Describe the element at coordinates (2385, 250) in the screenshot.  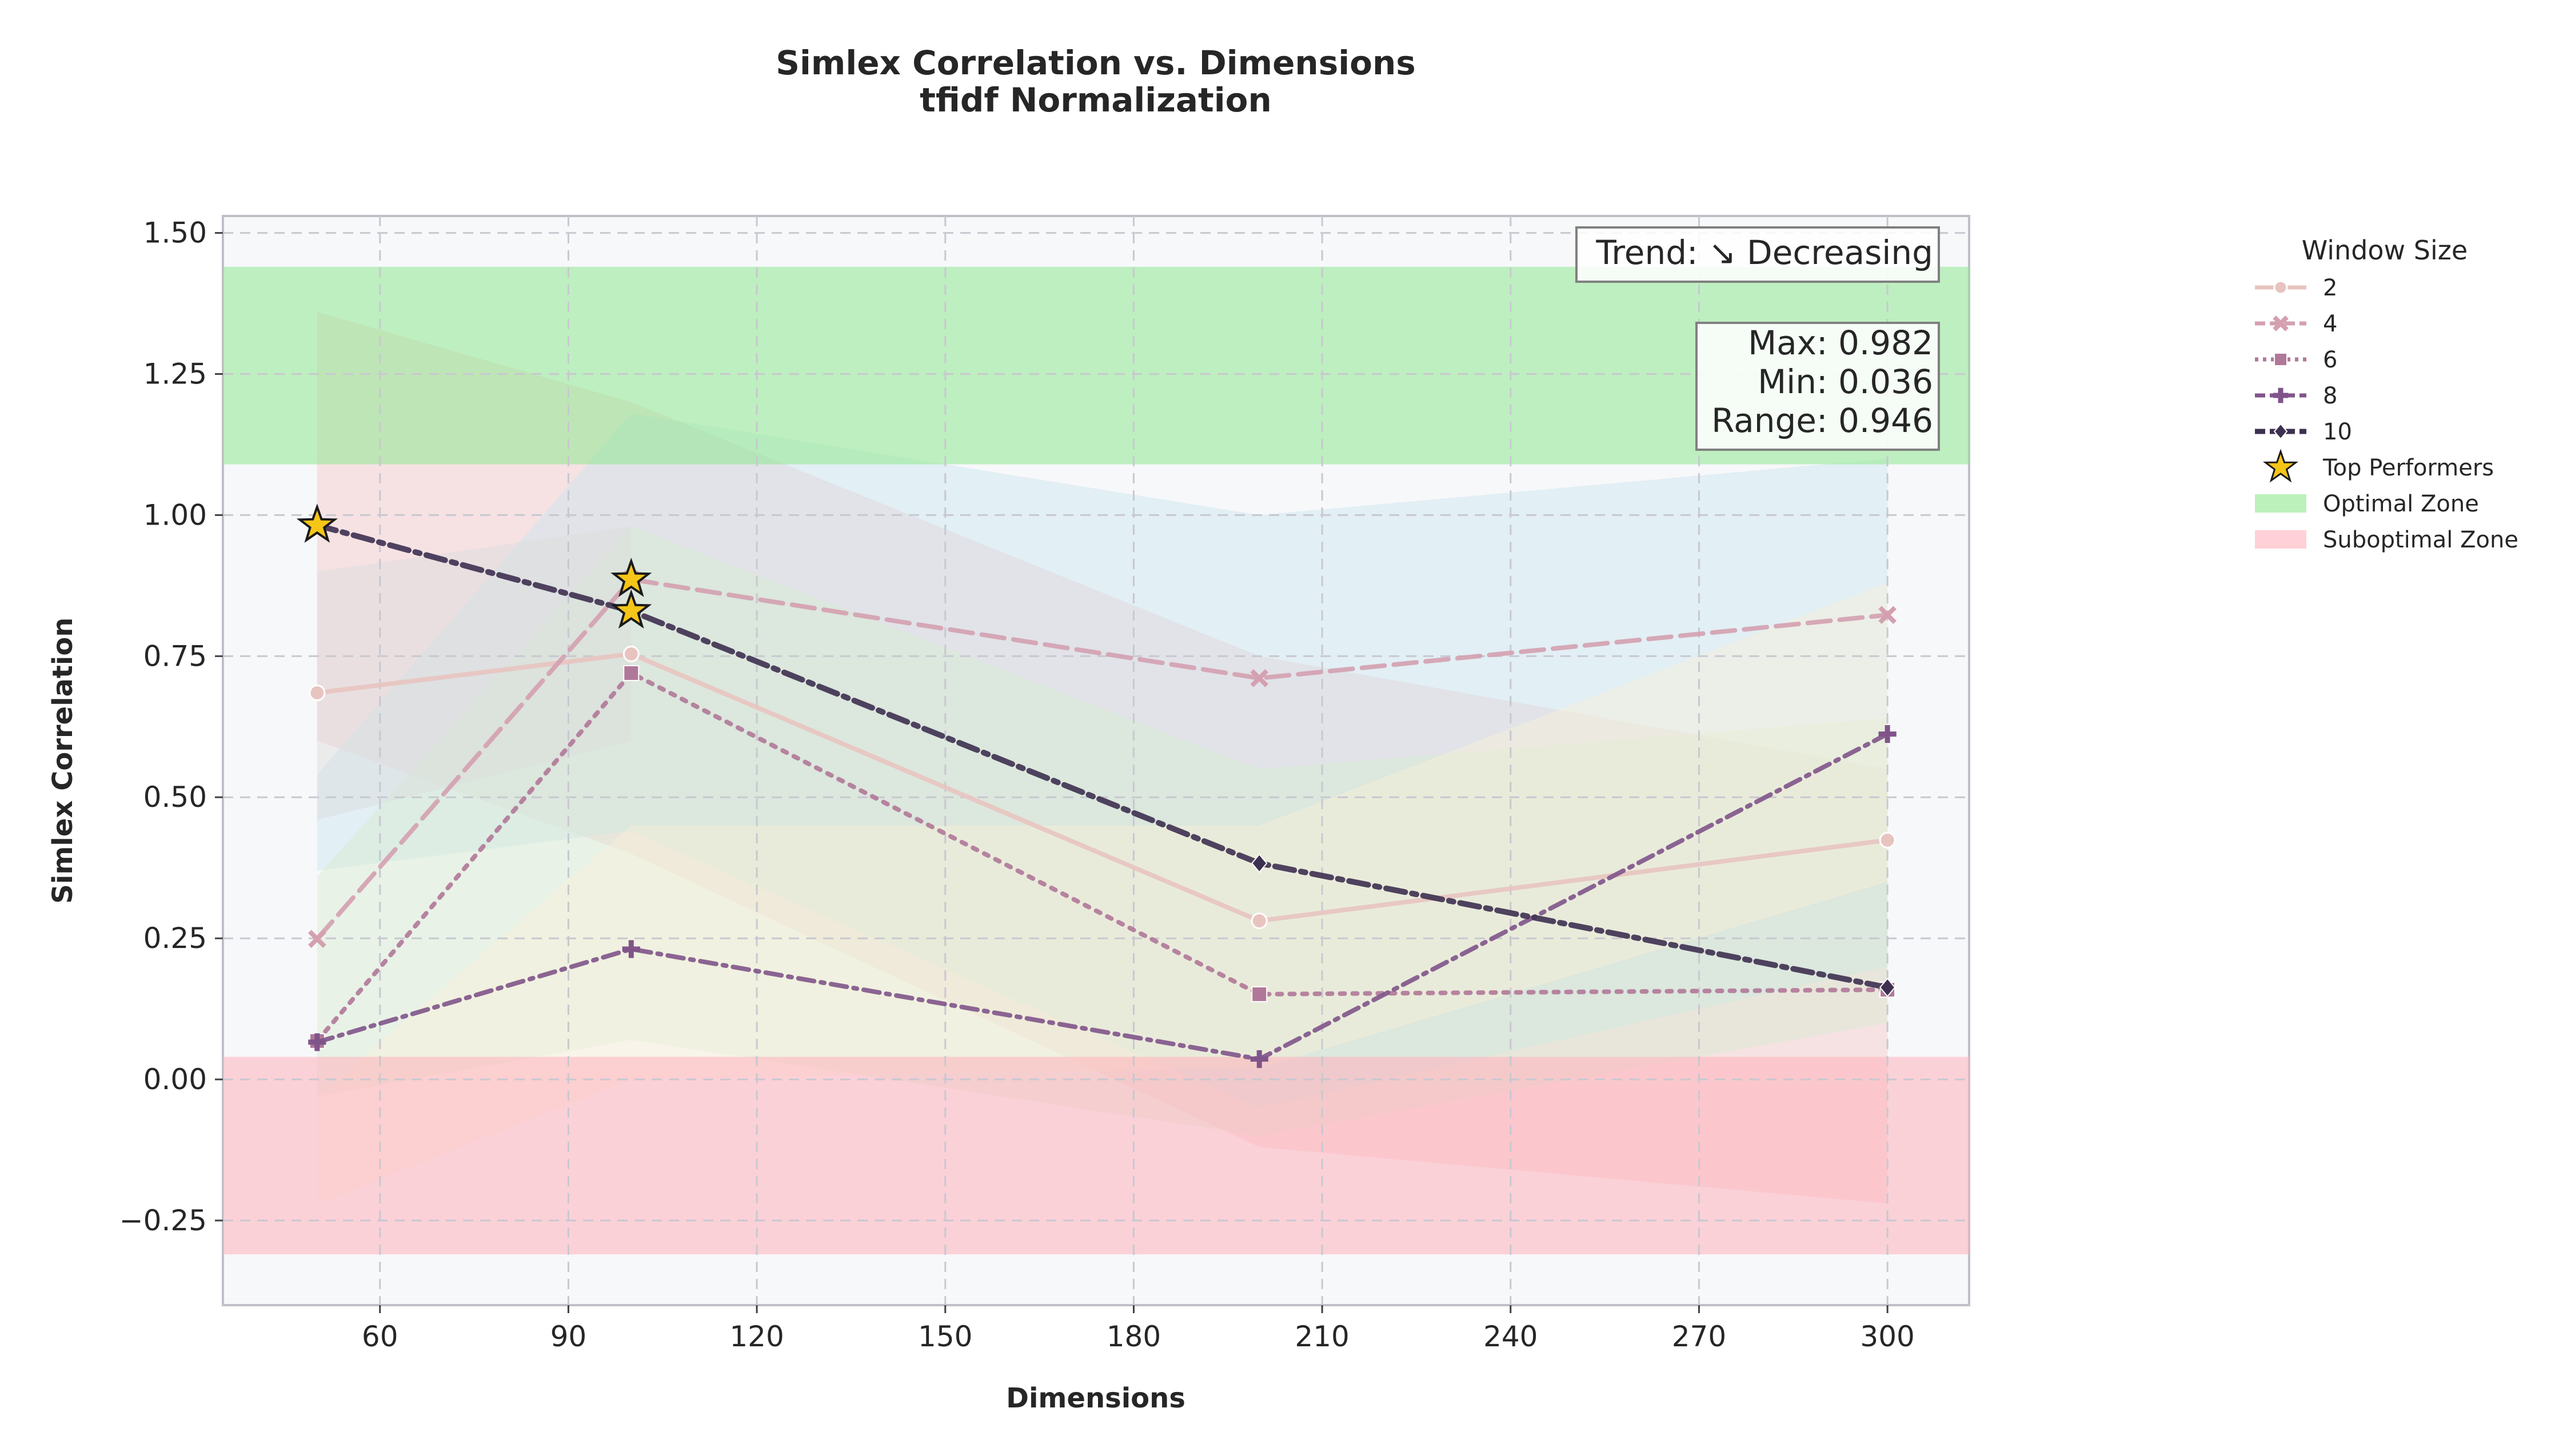
I see `legend-title: Window Size` at that location.